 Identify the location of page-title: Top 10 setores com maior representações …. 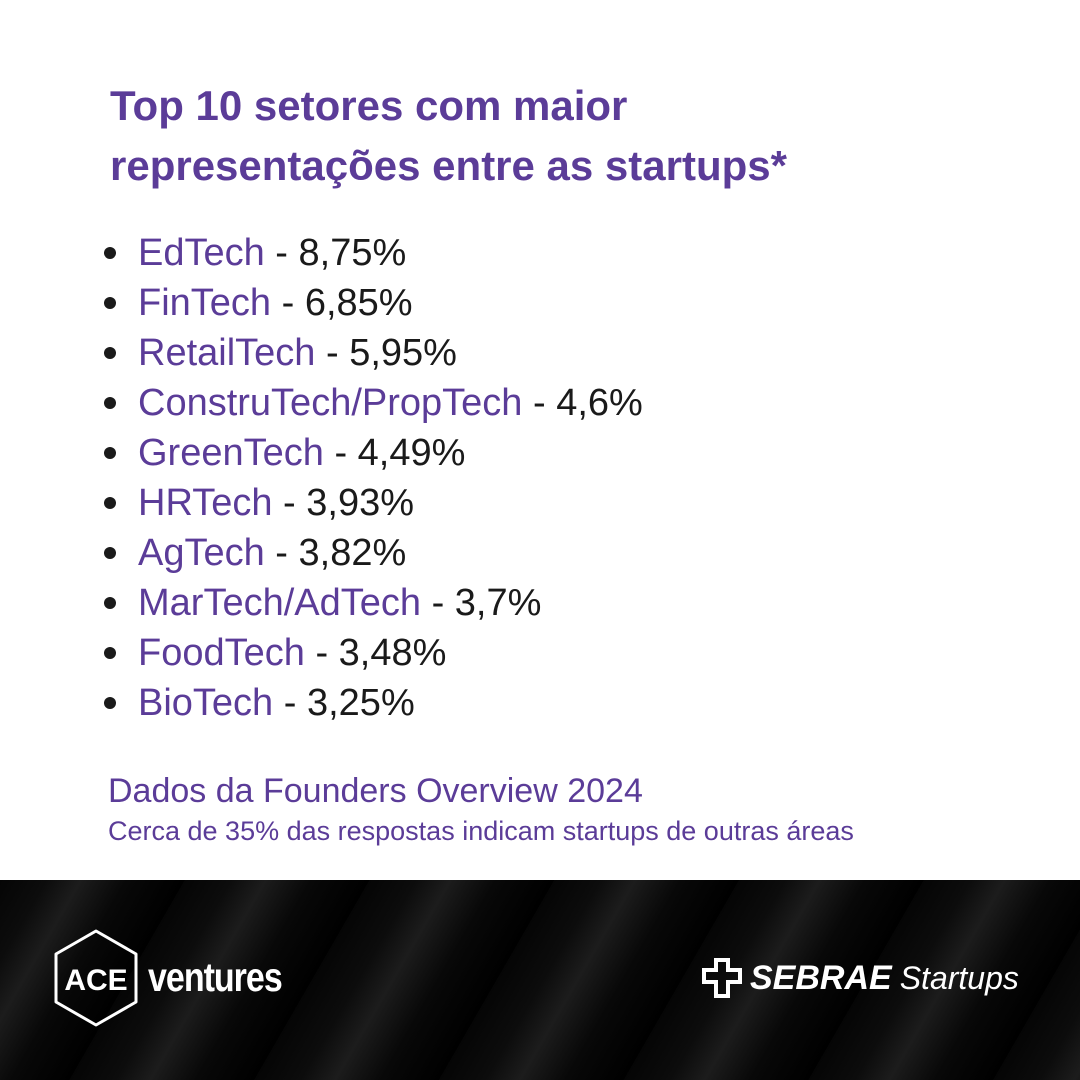
(560, 136).